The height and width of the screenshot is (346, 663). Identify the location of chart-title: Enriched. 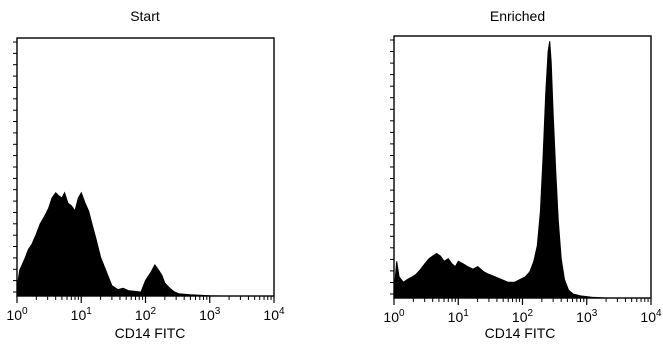
(517, 16).